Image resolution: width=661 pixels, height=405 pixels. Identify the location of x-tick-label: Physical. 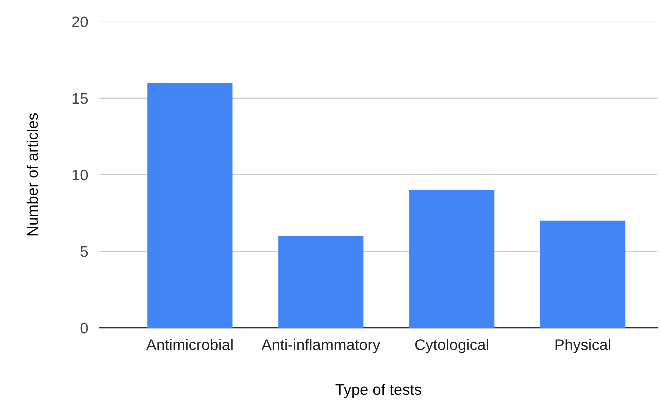
(583, 346).